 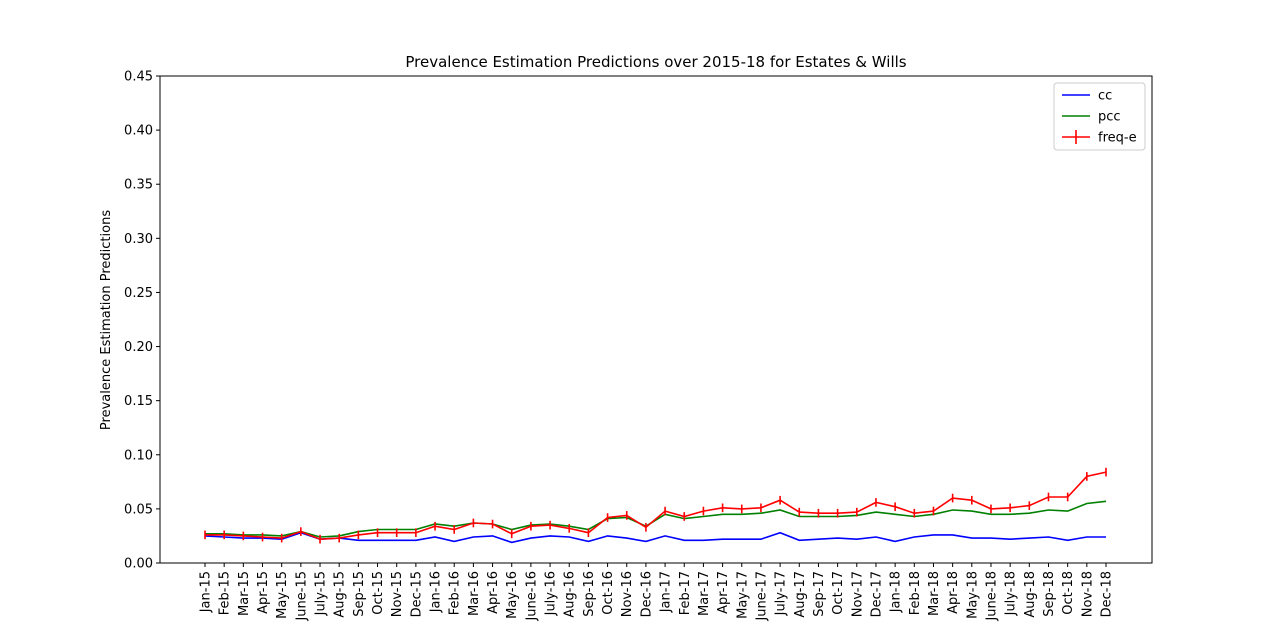 What do you see at coordinates (531, 596) in the screenshot?
I see `x-tick-label: June-16` at bounding box center [531, 596].